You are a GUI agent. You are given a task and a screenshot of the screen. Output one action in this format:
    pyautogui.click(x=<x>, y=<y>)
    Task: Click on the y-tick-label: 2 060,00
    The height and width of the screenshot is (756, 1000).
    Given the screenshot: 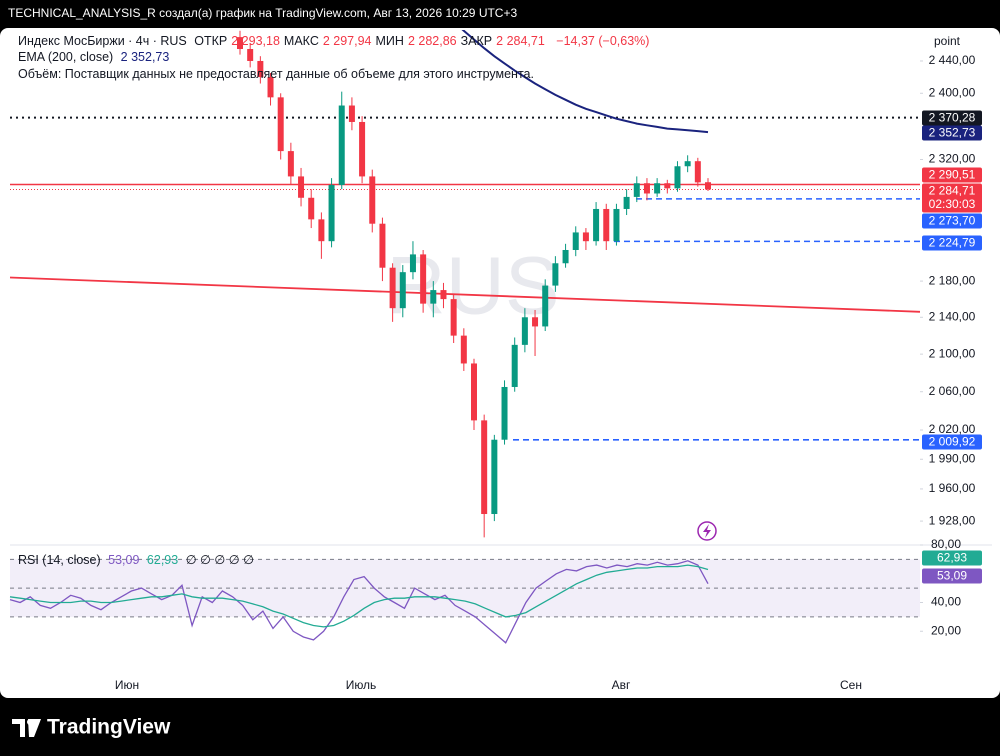 What is the action you would take?
    pyautogui.click(x=952, y=391)
    